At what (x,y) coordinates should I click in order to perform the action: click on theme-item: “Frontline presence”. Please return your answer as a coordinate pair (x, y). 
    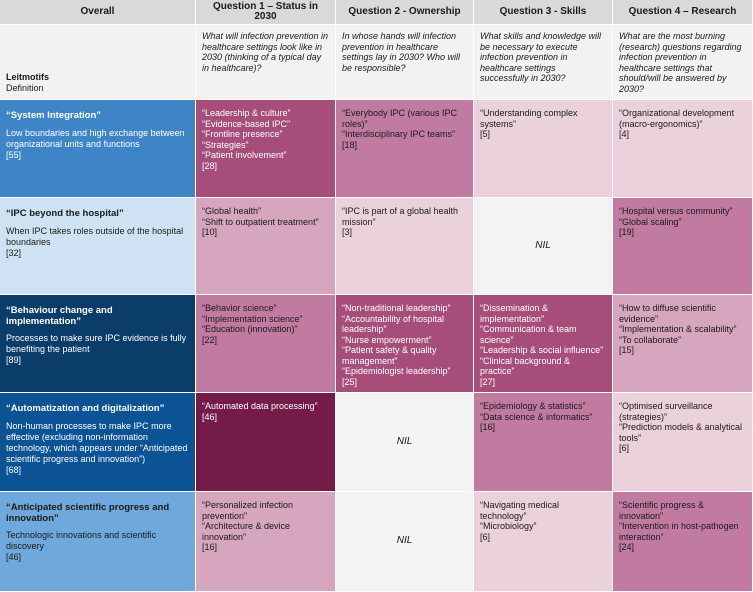
    Looking at the image, I should click on (242, 134).